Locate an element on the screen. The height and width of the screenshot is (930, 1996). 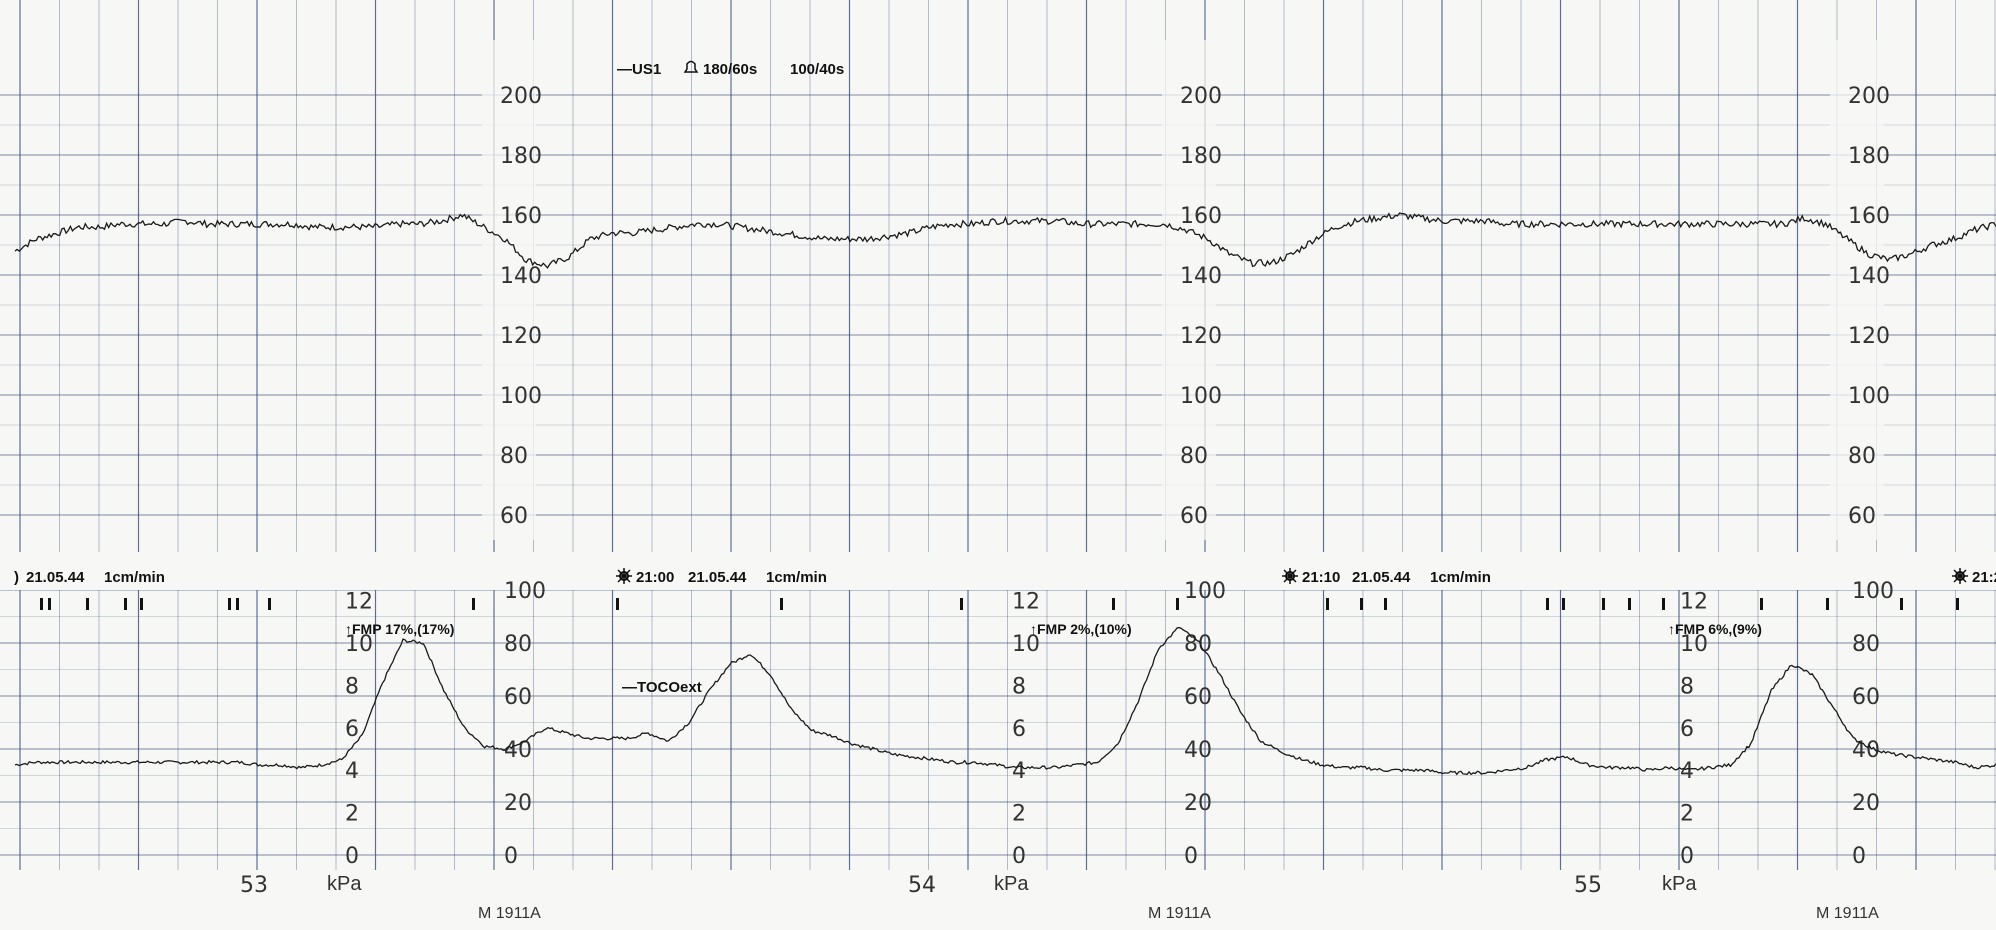
bell-alarm-icon is located at coordinates (691, 66).